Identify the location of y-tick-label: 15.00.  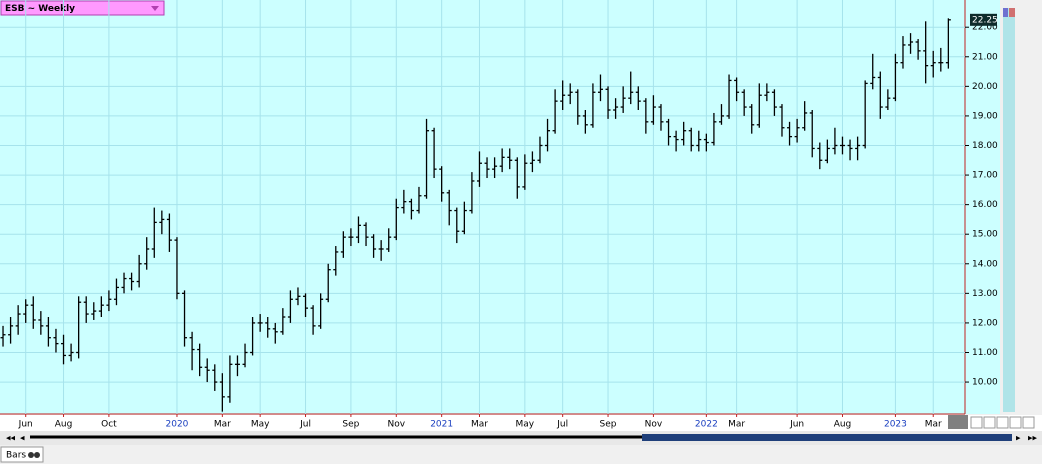
(985, 235).